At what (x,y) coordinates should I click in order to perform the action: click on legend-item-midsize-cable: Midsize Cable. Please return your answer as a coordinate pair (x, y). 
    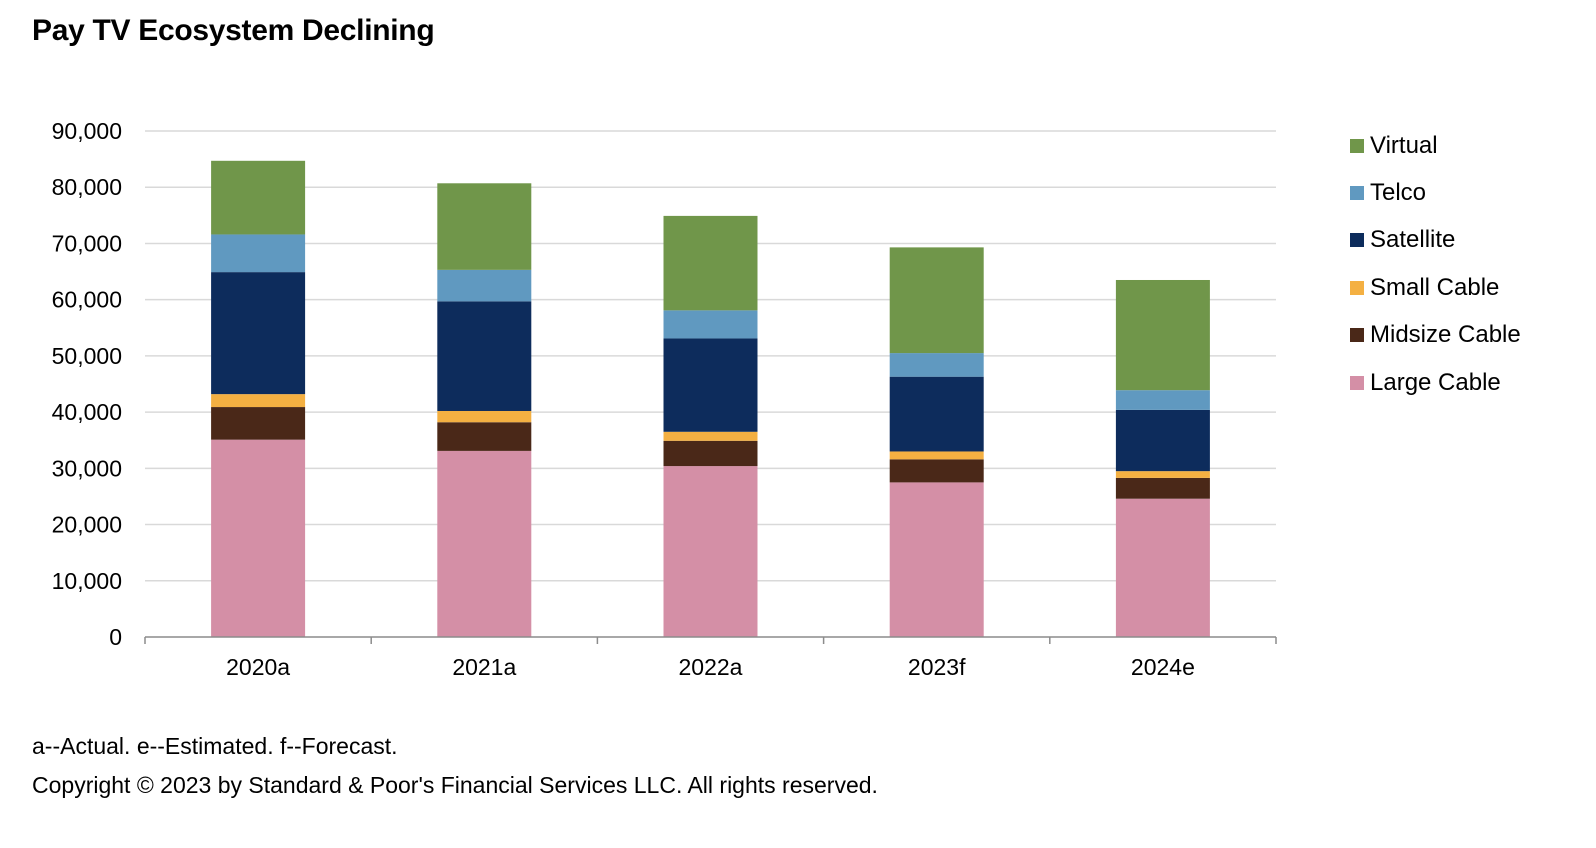
    Looking at the image, I should click on (1435, 335).